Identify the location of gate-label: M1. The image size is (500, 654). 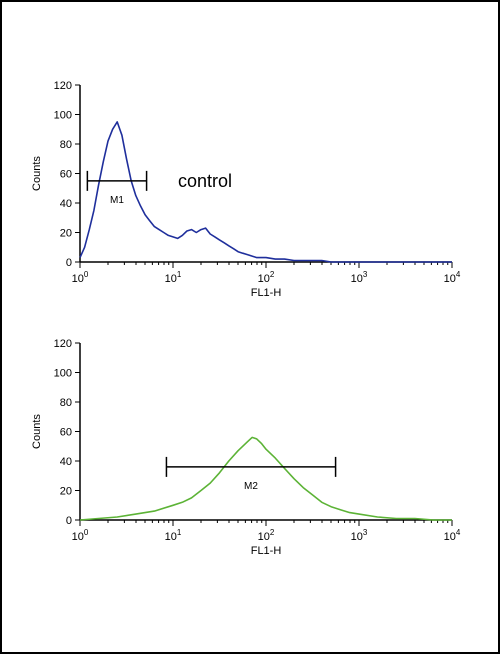
(117, 200).